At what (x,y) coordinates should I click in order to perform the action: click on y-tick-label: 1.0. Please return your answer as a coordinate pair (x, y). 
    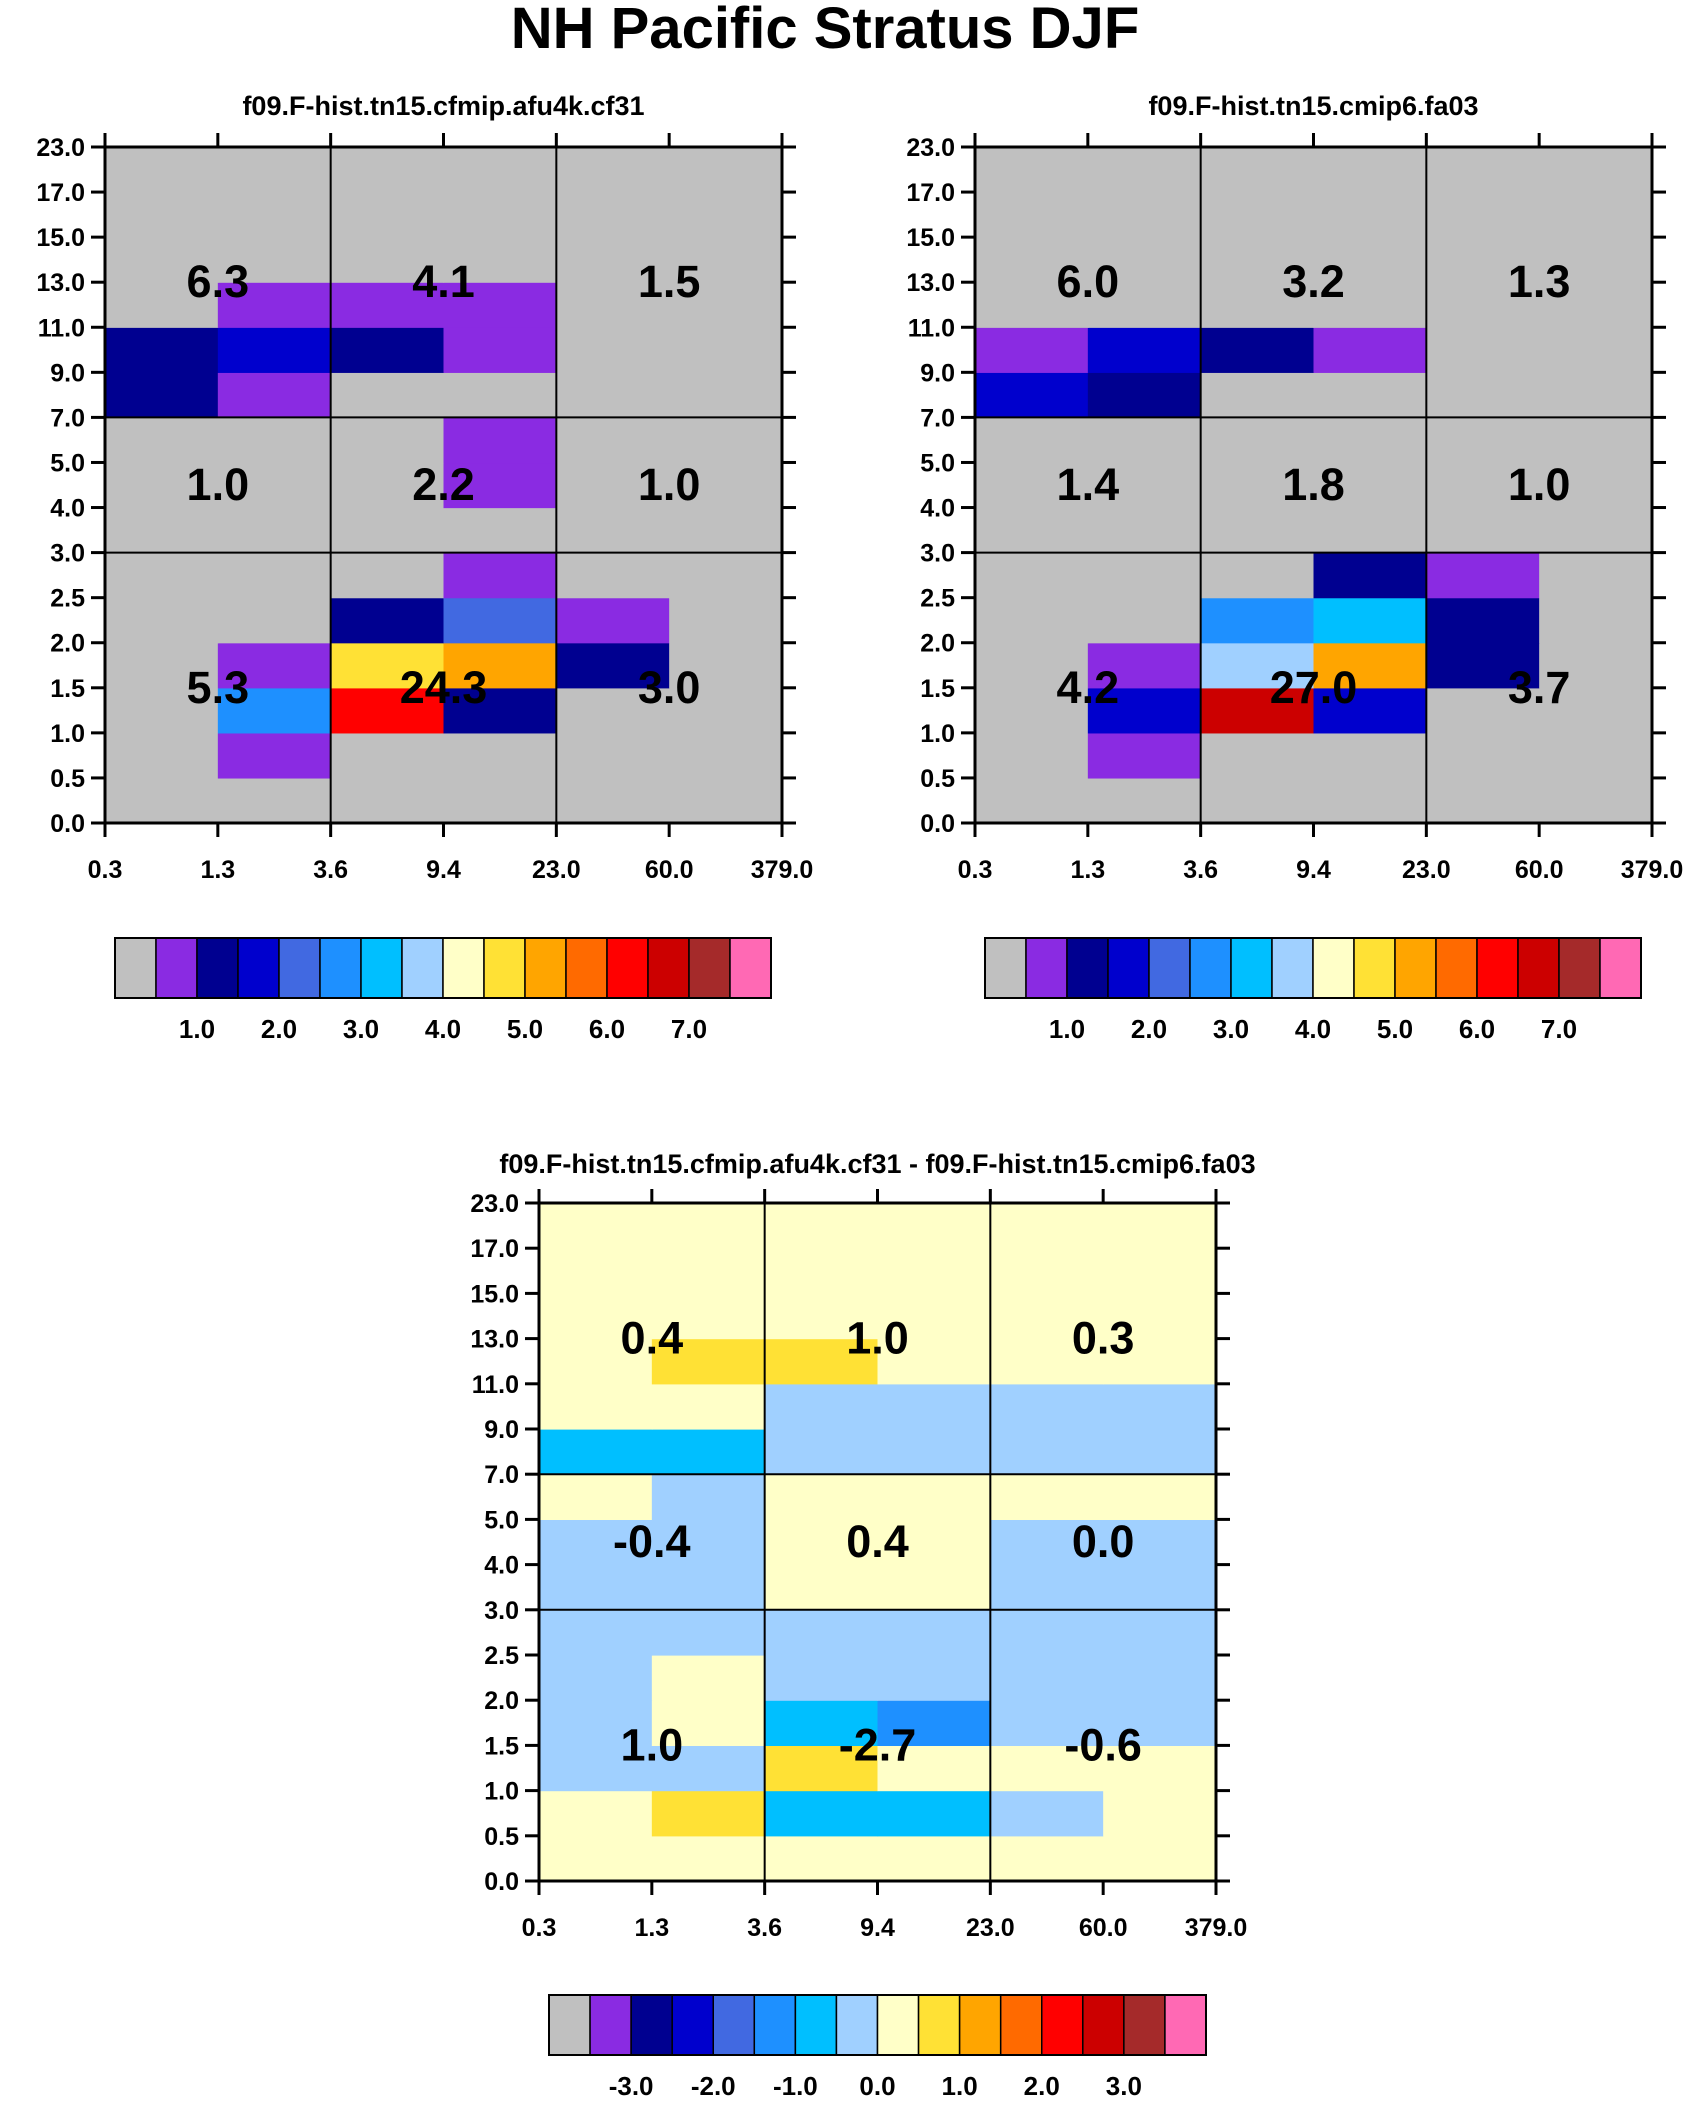
    Looking at the image, I should click on (67, 734).